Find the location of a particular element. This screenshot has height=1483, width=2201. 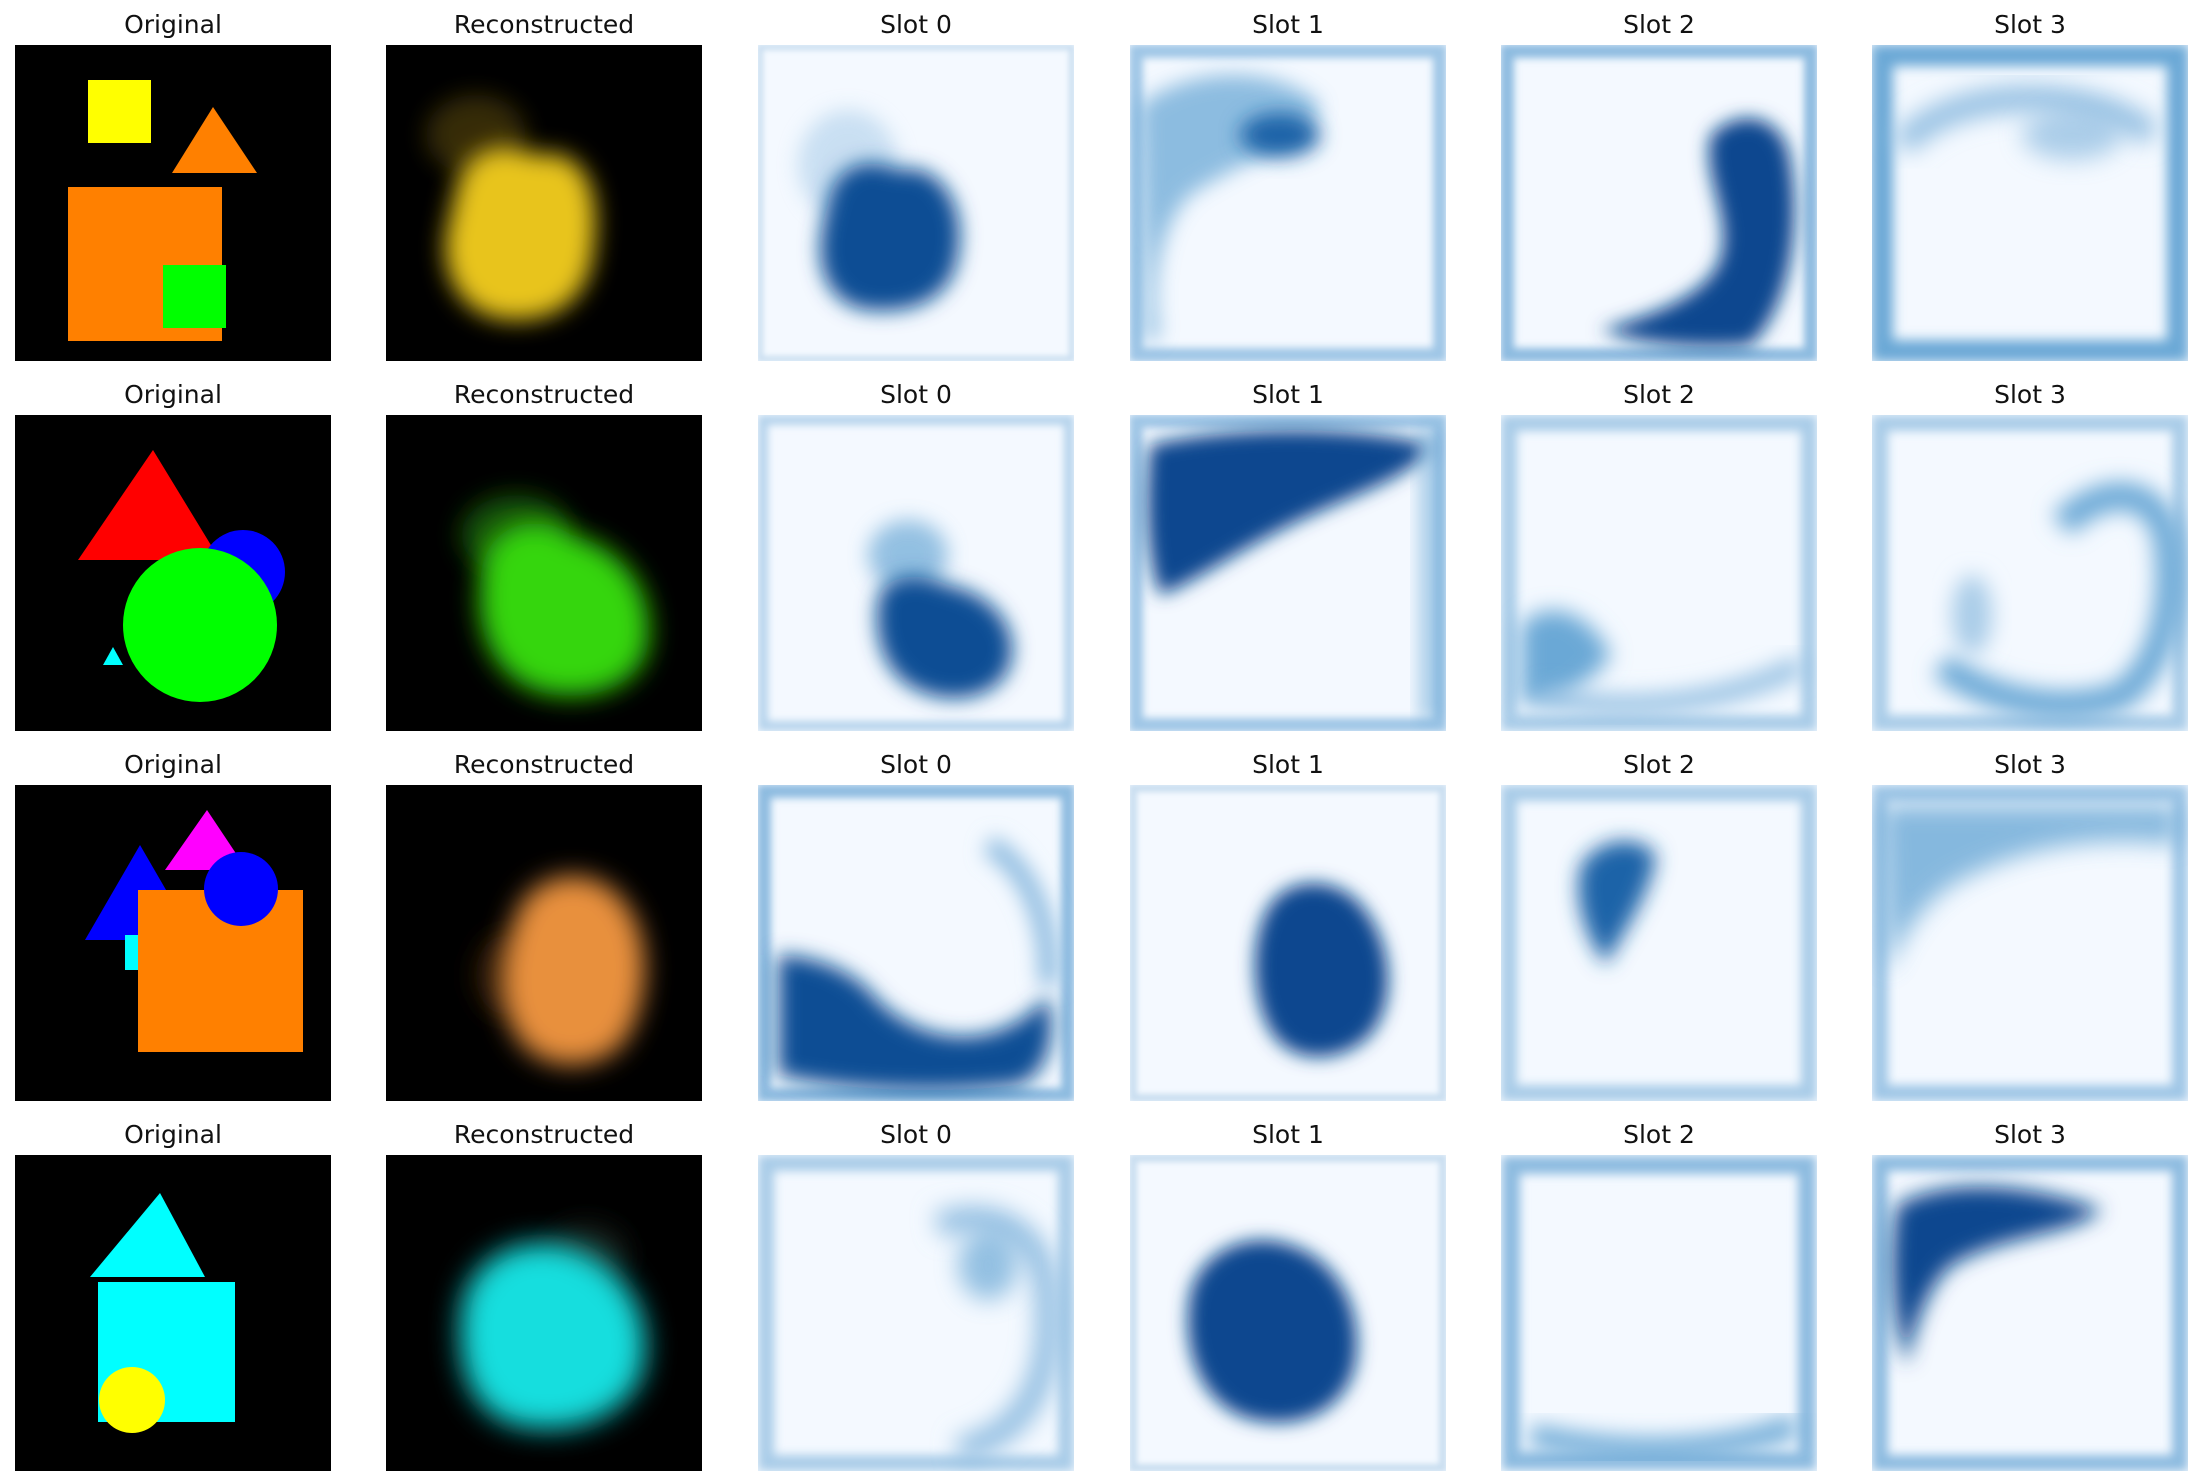

title-original-row1: Original is located at coordinates (173, 394).